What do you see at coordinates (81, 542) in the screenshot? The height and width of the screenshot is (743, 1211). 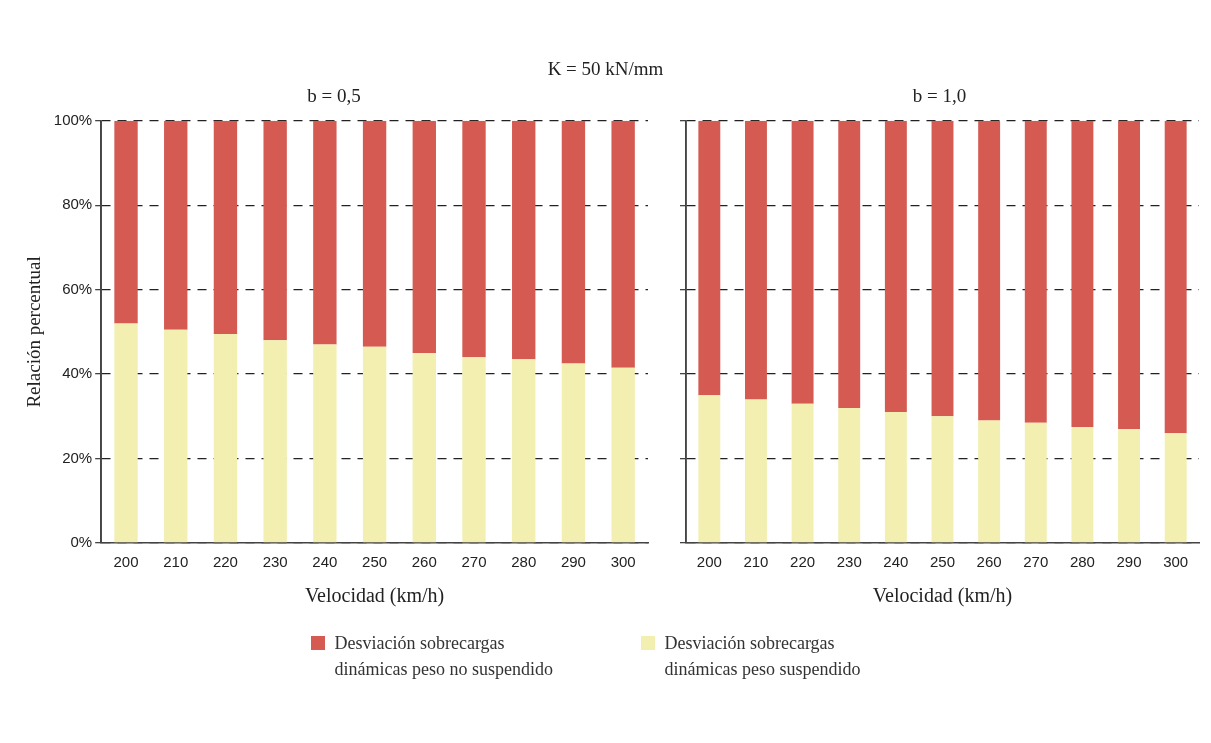 I see `y-tick-label: 0%` at bounding box center [81, 542].